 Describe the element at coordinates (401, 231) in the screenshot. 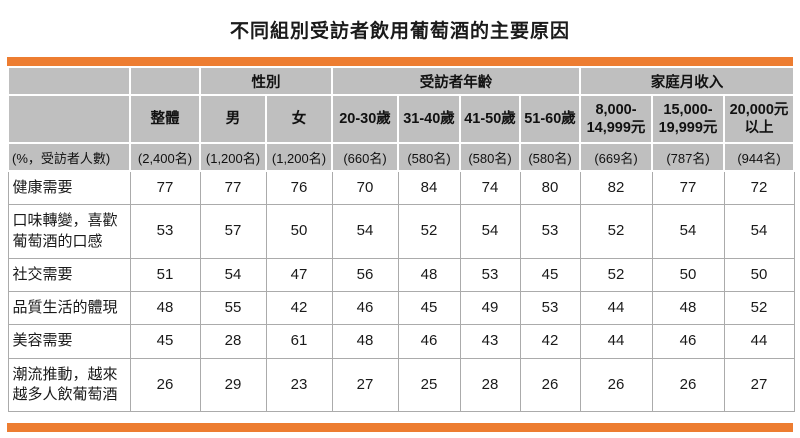

I see `table-row: 口味轉變，喜歡葡萄酒的口感 53 57 50 54 52 54 53 52 54 54` at that location.